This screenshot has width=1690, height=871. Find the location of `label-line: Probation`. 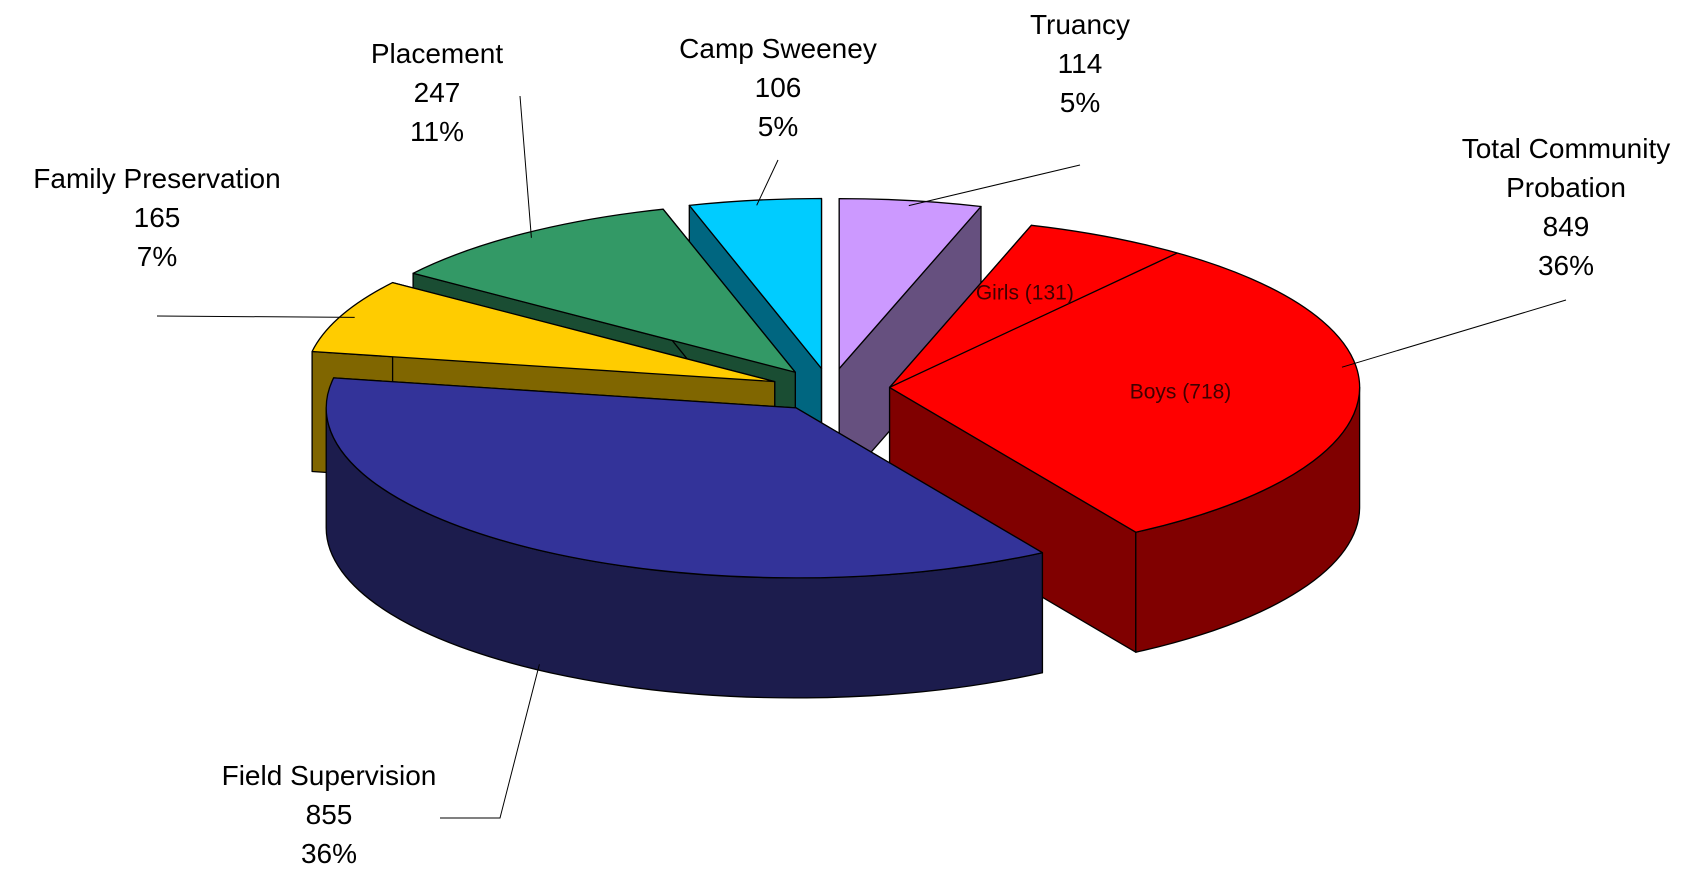

label-line: Probation is located at coordinates (1566, 187).